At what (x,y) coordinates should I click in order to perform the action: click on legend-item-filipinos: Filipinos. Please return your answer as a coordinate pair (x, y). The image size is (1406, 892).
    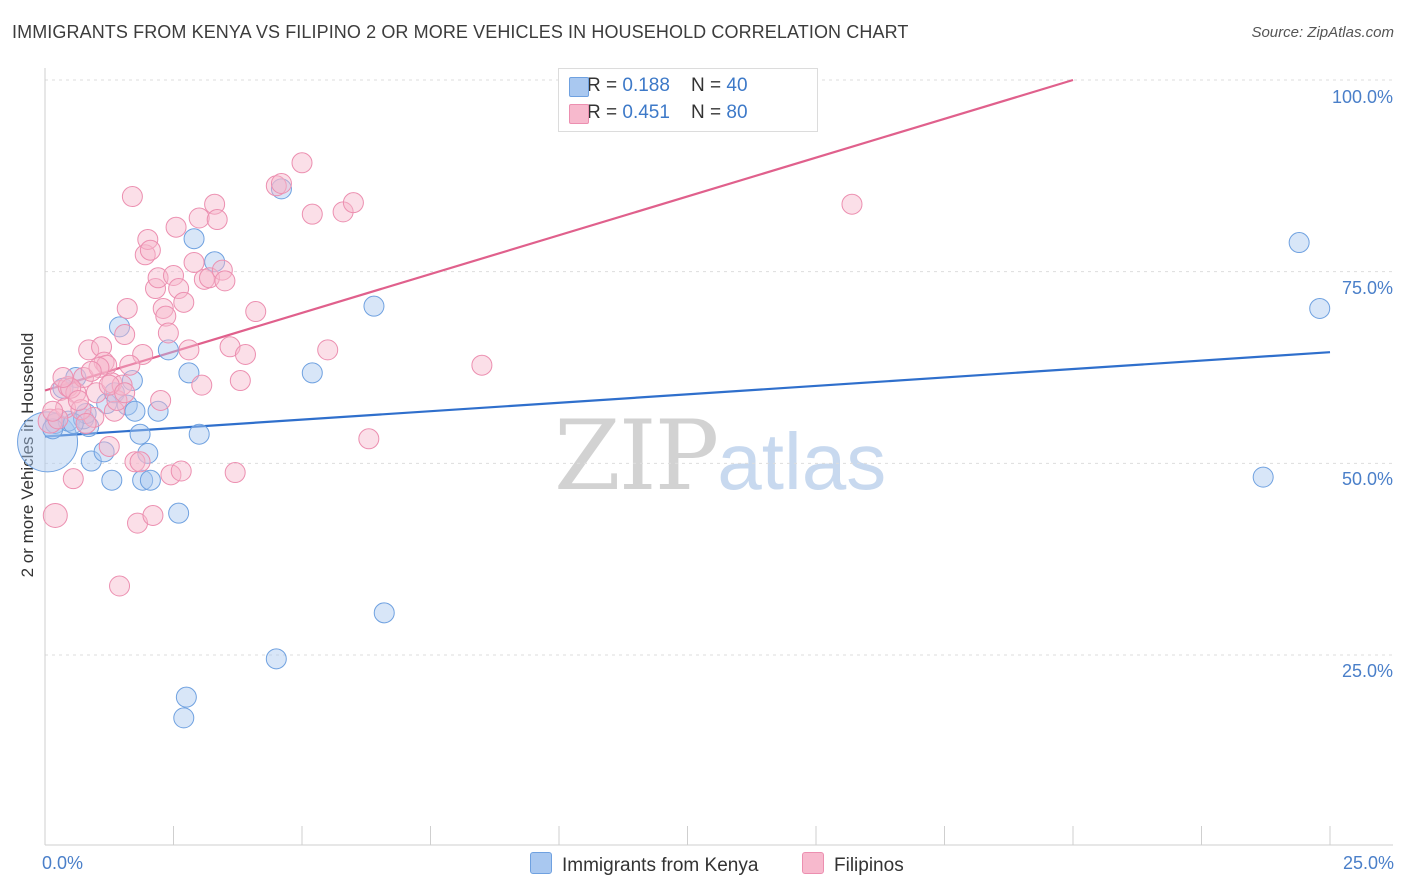
    Looking at the image, I should click on (853, 864).